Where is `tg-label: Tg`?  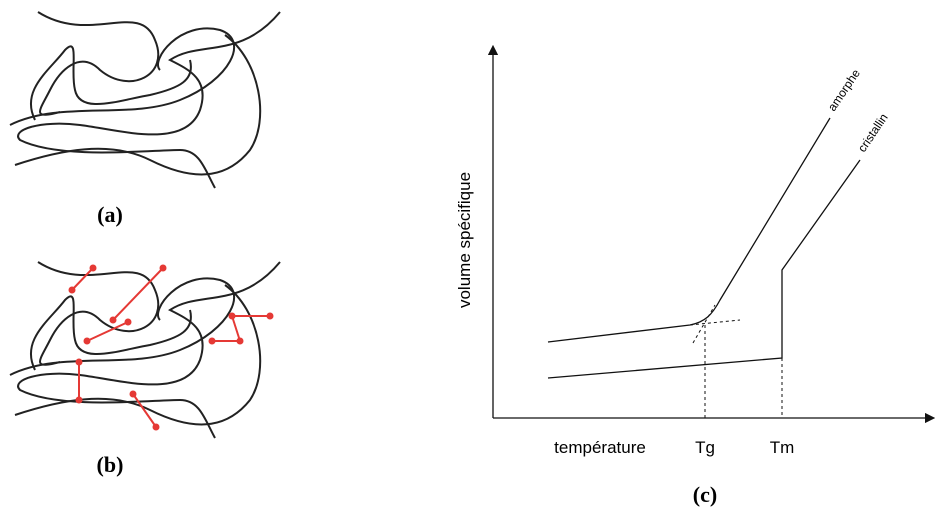 tg-label: Tg is located at coordinates (705, 447).